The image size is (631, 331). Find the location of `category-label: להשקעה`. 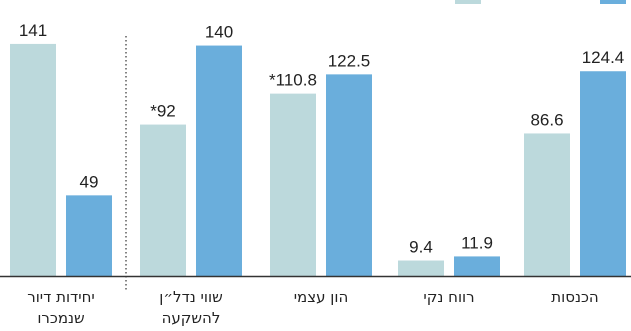

category-label: להשקעה is located at coordinates (191, 318).